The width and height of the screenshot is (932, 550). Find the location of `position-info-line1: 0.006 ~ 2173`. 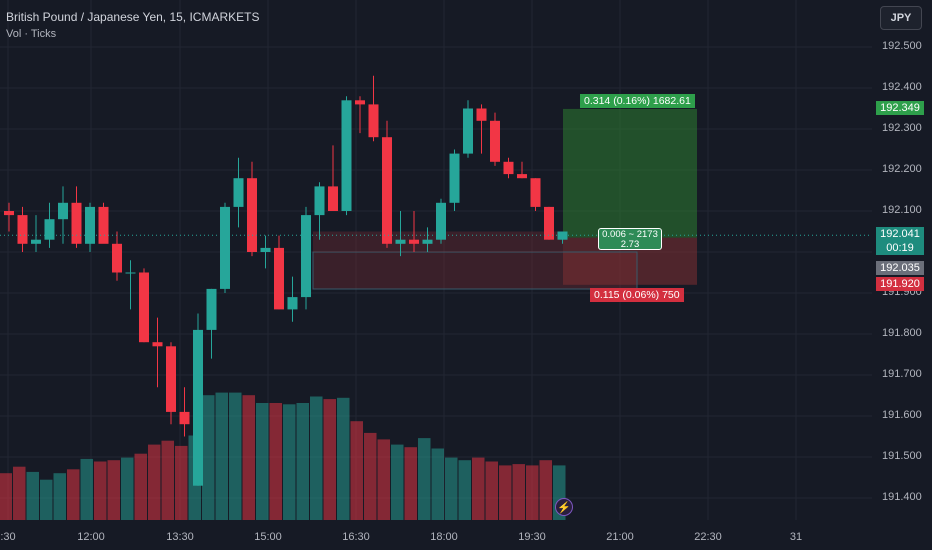

position-info-line1: 0.006 ~ 2173 is located at coordinates (630, 234).